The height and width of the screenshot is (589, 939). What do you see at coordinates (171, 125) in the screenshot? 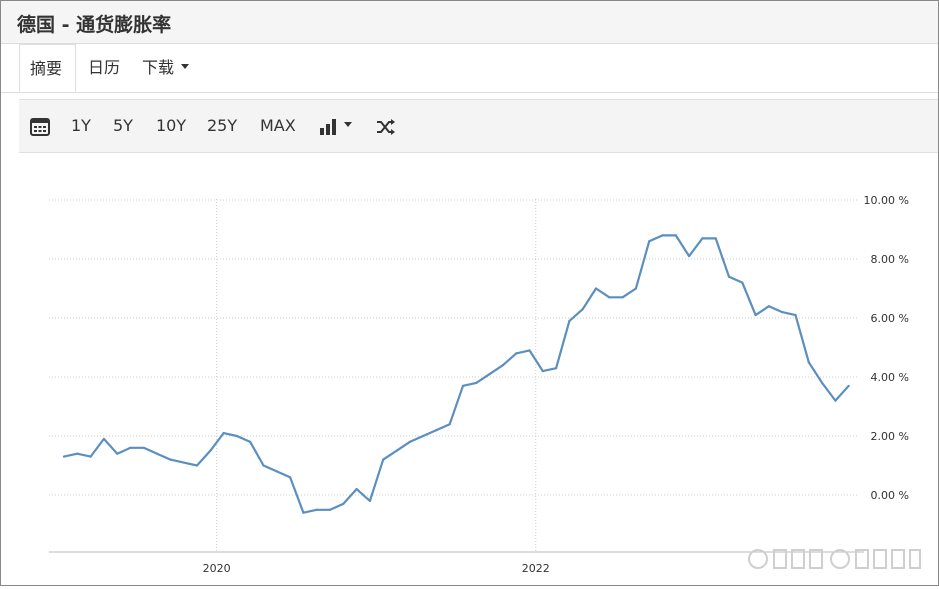
I see `range-10y-button: 10Y` at bounding box center [171, 125].